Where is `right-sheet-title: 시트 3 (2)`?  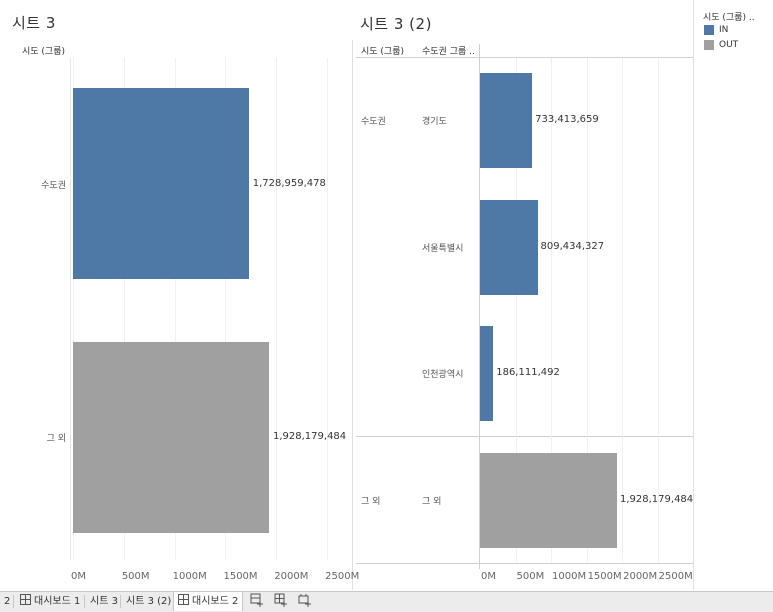 right-sheet-title: 시트 3 (2) is located at coordinates (396, 24).